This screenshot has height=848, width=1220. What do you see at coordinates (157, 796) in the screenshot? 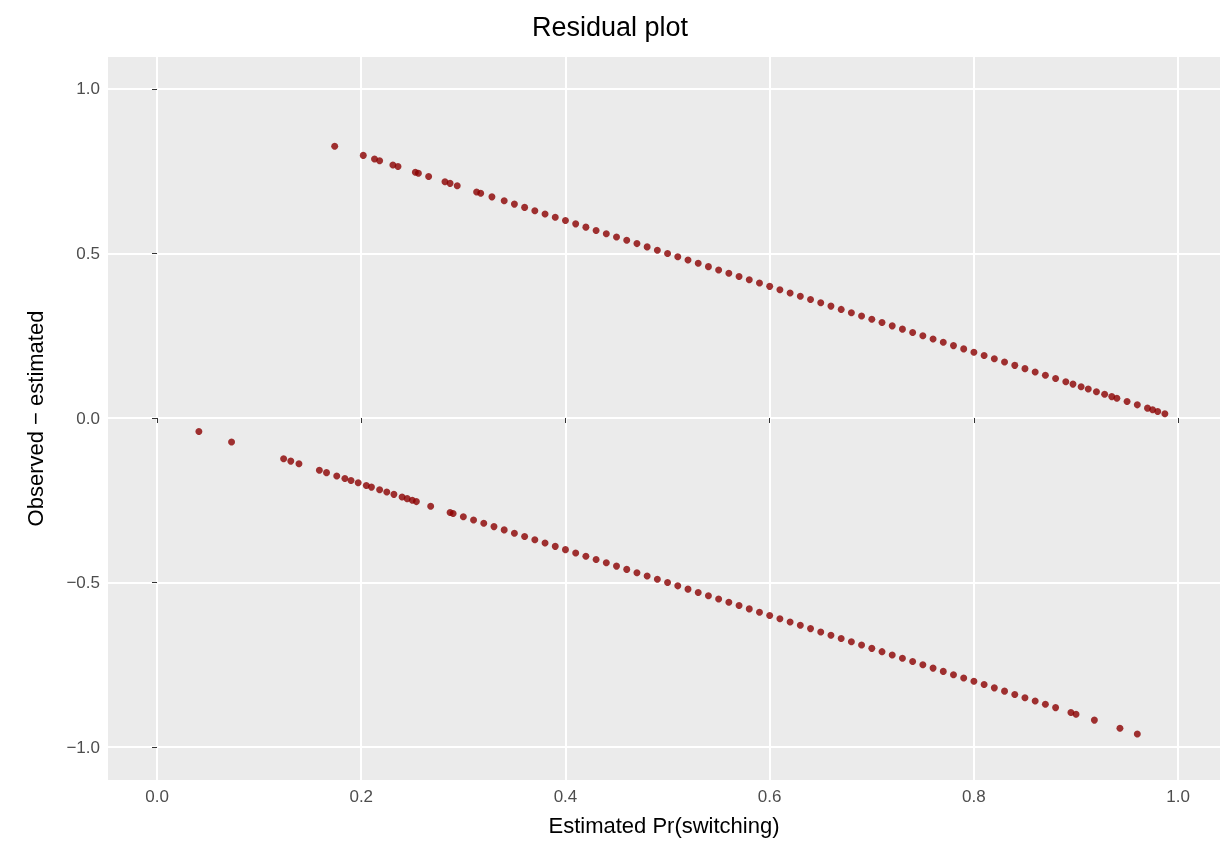
I see `x-tick-label: 0.0` at bounding box center [157, 796].